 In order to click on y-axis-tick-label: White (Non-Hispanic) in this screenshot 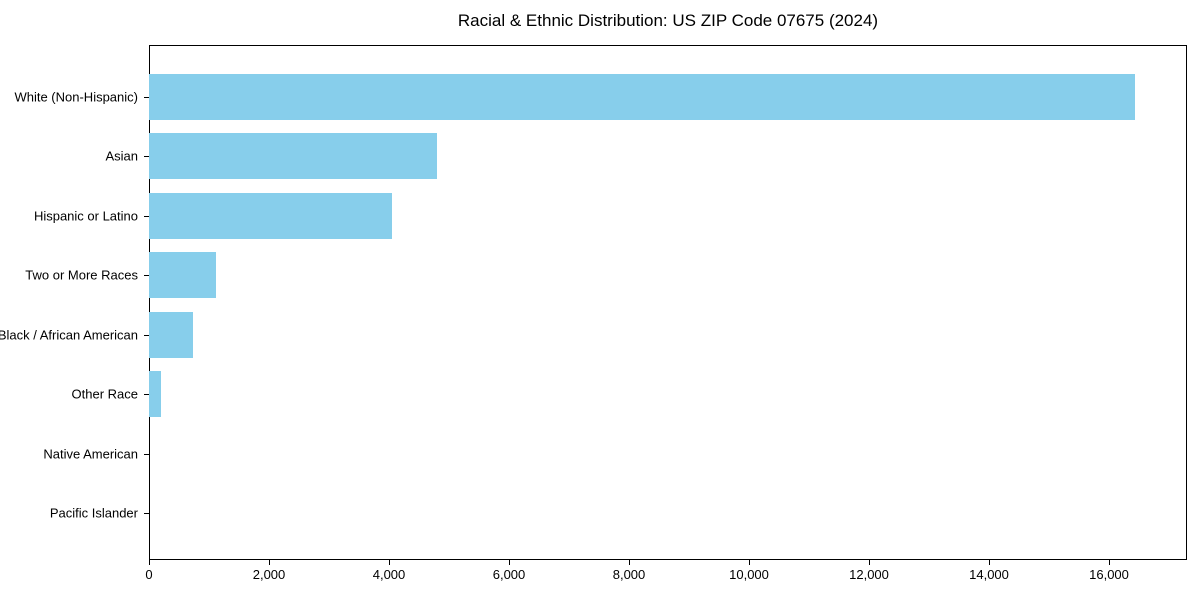, I will do `click(76, 97)`.